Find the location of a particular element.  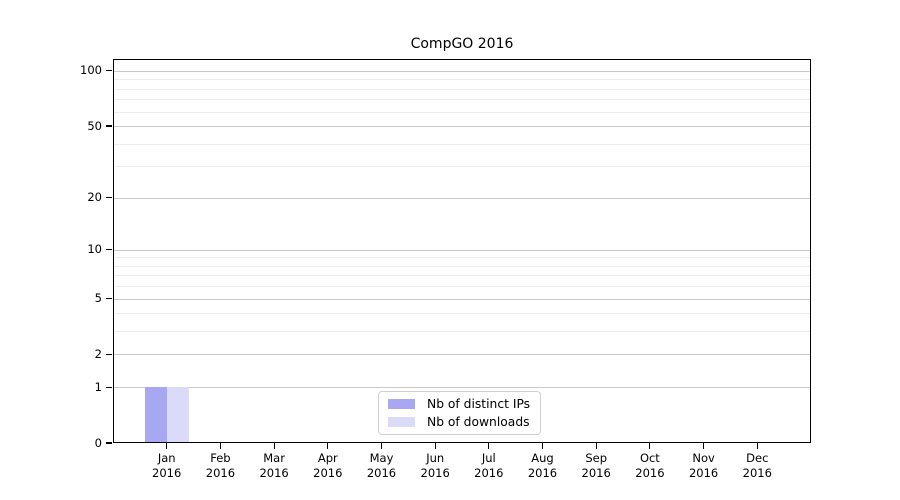

x-tick-label: May 2016 is located at coordinates (382, 466).